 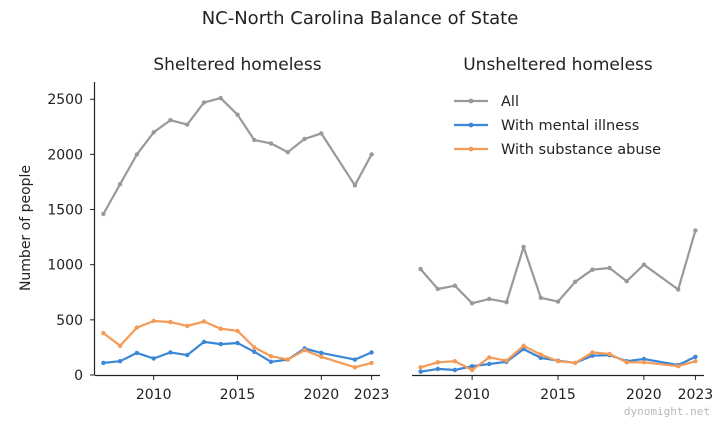 I want to click on y-tick-label: 2000, so click(x=65, y=155).